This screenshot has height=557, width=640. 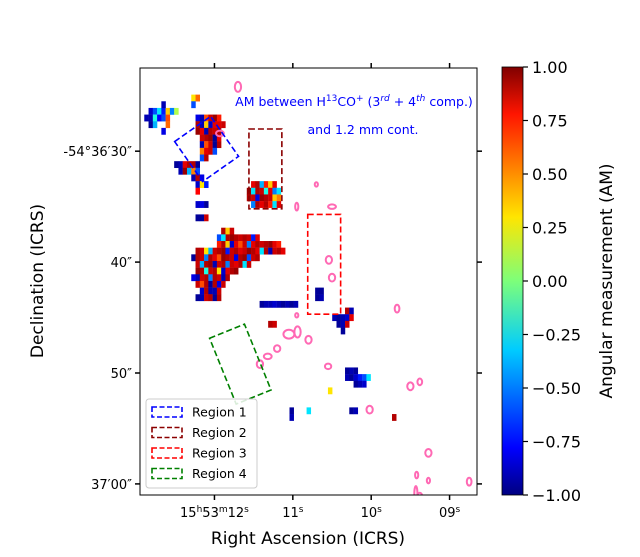 What do you see at coordinates (385, 99) in the screenshot?
I see `annotation-sup-rd: rd` at bounding box center [385, 99].